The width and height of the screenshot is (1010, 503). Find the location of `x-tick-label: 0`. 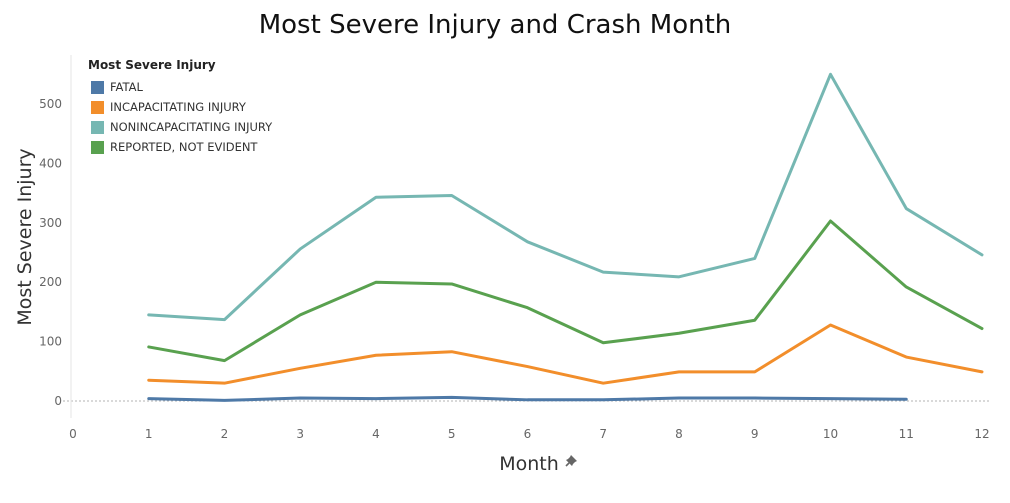

x-tick-label: 0 is located at coordinates (73, 434).